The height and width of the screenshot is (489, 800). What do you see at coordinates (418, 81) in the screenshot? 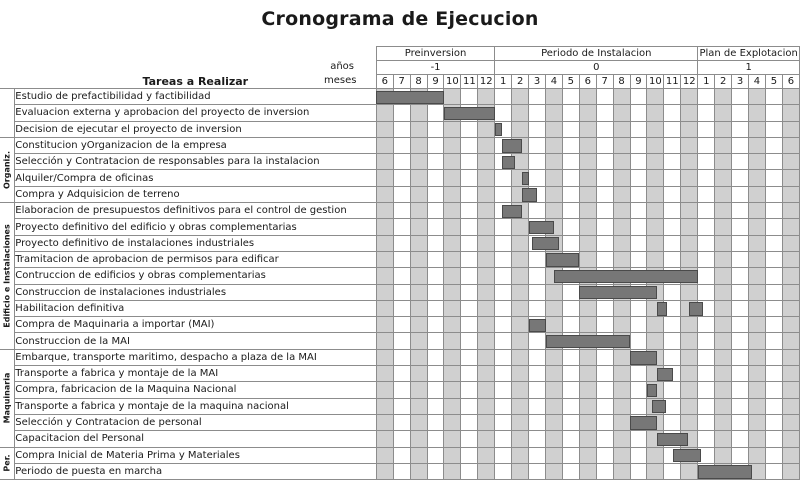
I see `month-header: 8` at bounding box center [418, 81].